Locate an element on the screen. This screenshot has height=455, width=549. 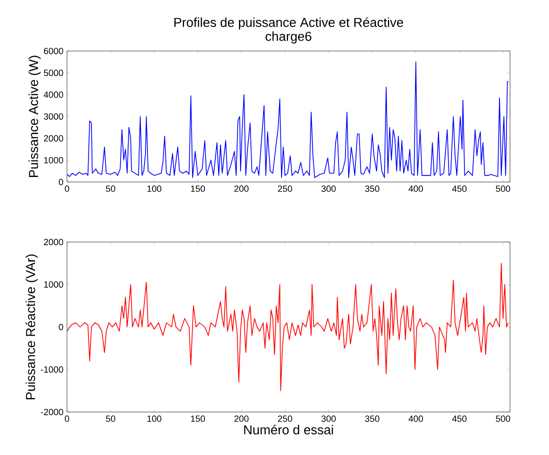
chart-subtitle: charge6 is located at coordinates (289, 37).